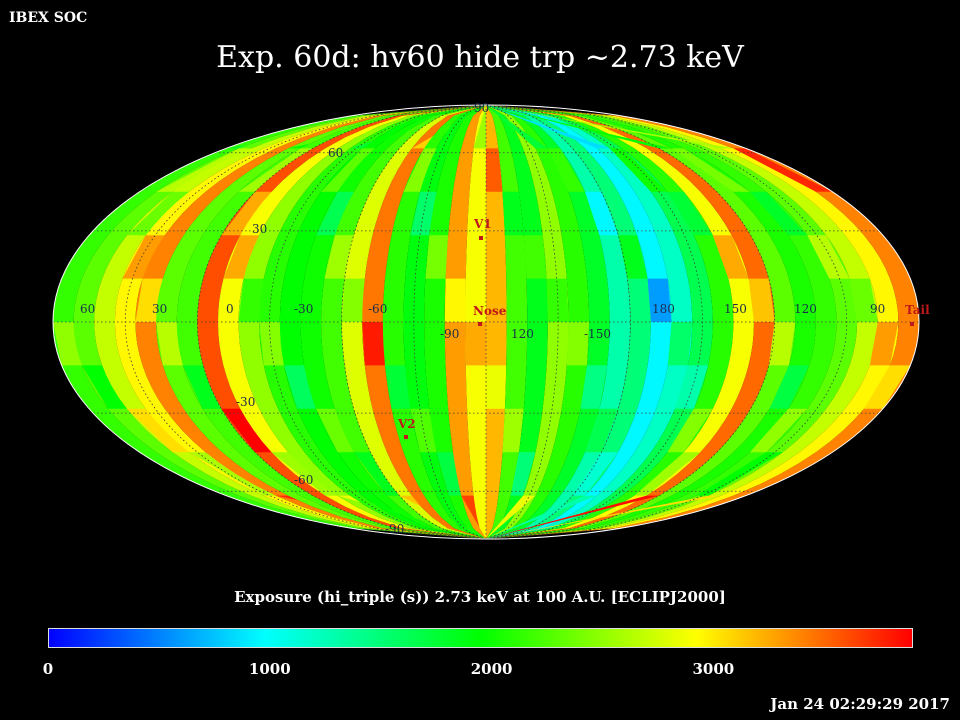 This screenshot has height=720, width=960. I want to click on longitude-label: -30, so click(303, 309).